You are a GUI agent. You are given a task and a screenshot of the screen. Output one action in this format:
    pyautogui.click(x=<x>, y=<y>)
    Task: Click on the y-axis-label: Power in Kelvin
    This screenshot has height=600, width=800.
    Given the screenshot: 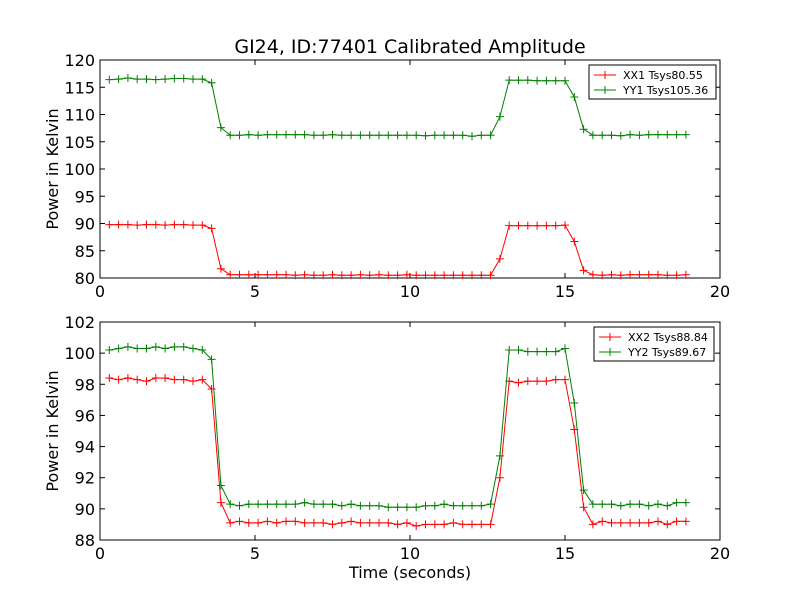 What is the action you would take?
    pyautogui.click(x=52, y=168)
    